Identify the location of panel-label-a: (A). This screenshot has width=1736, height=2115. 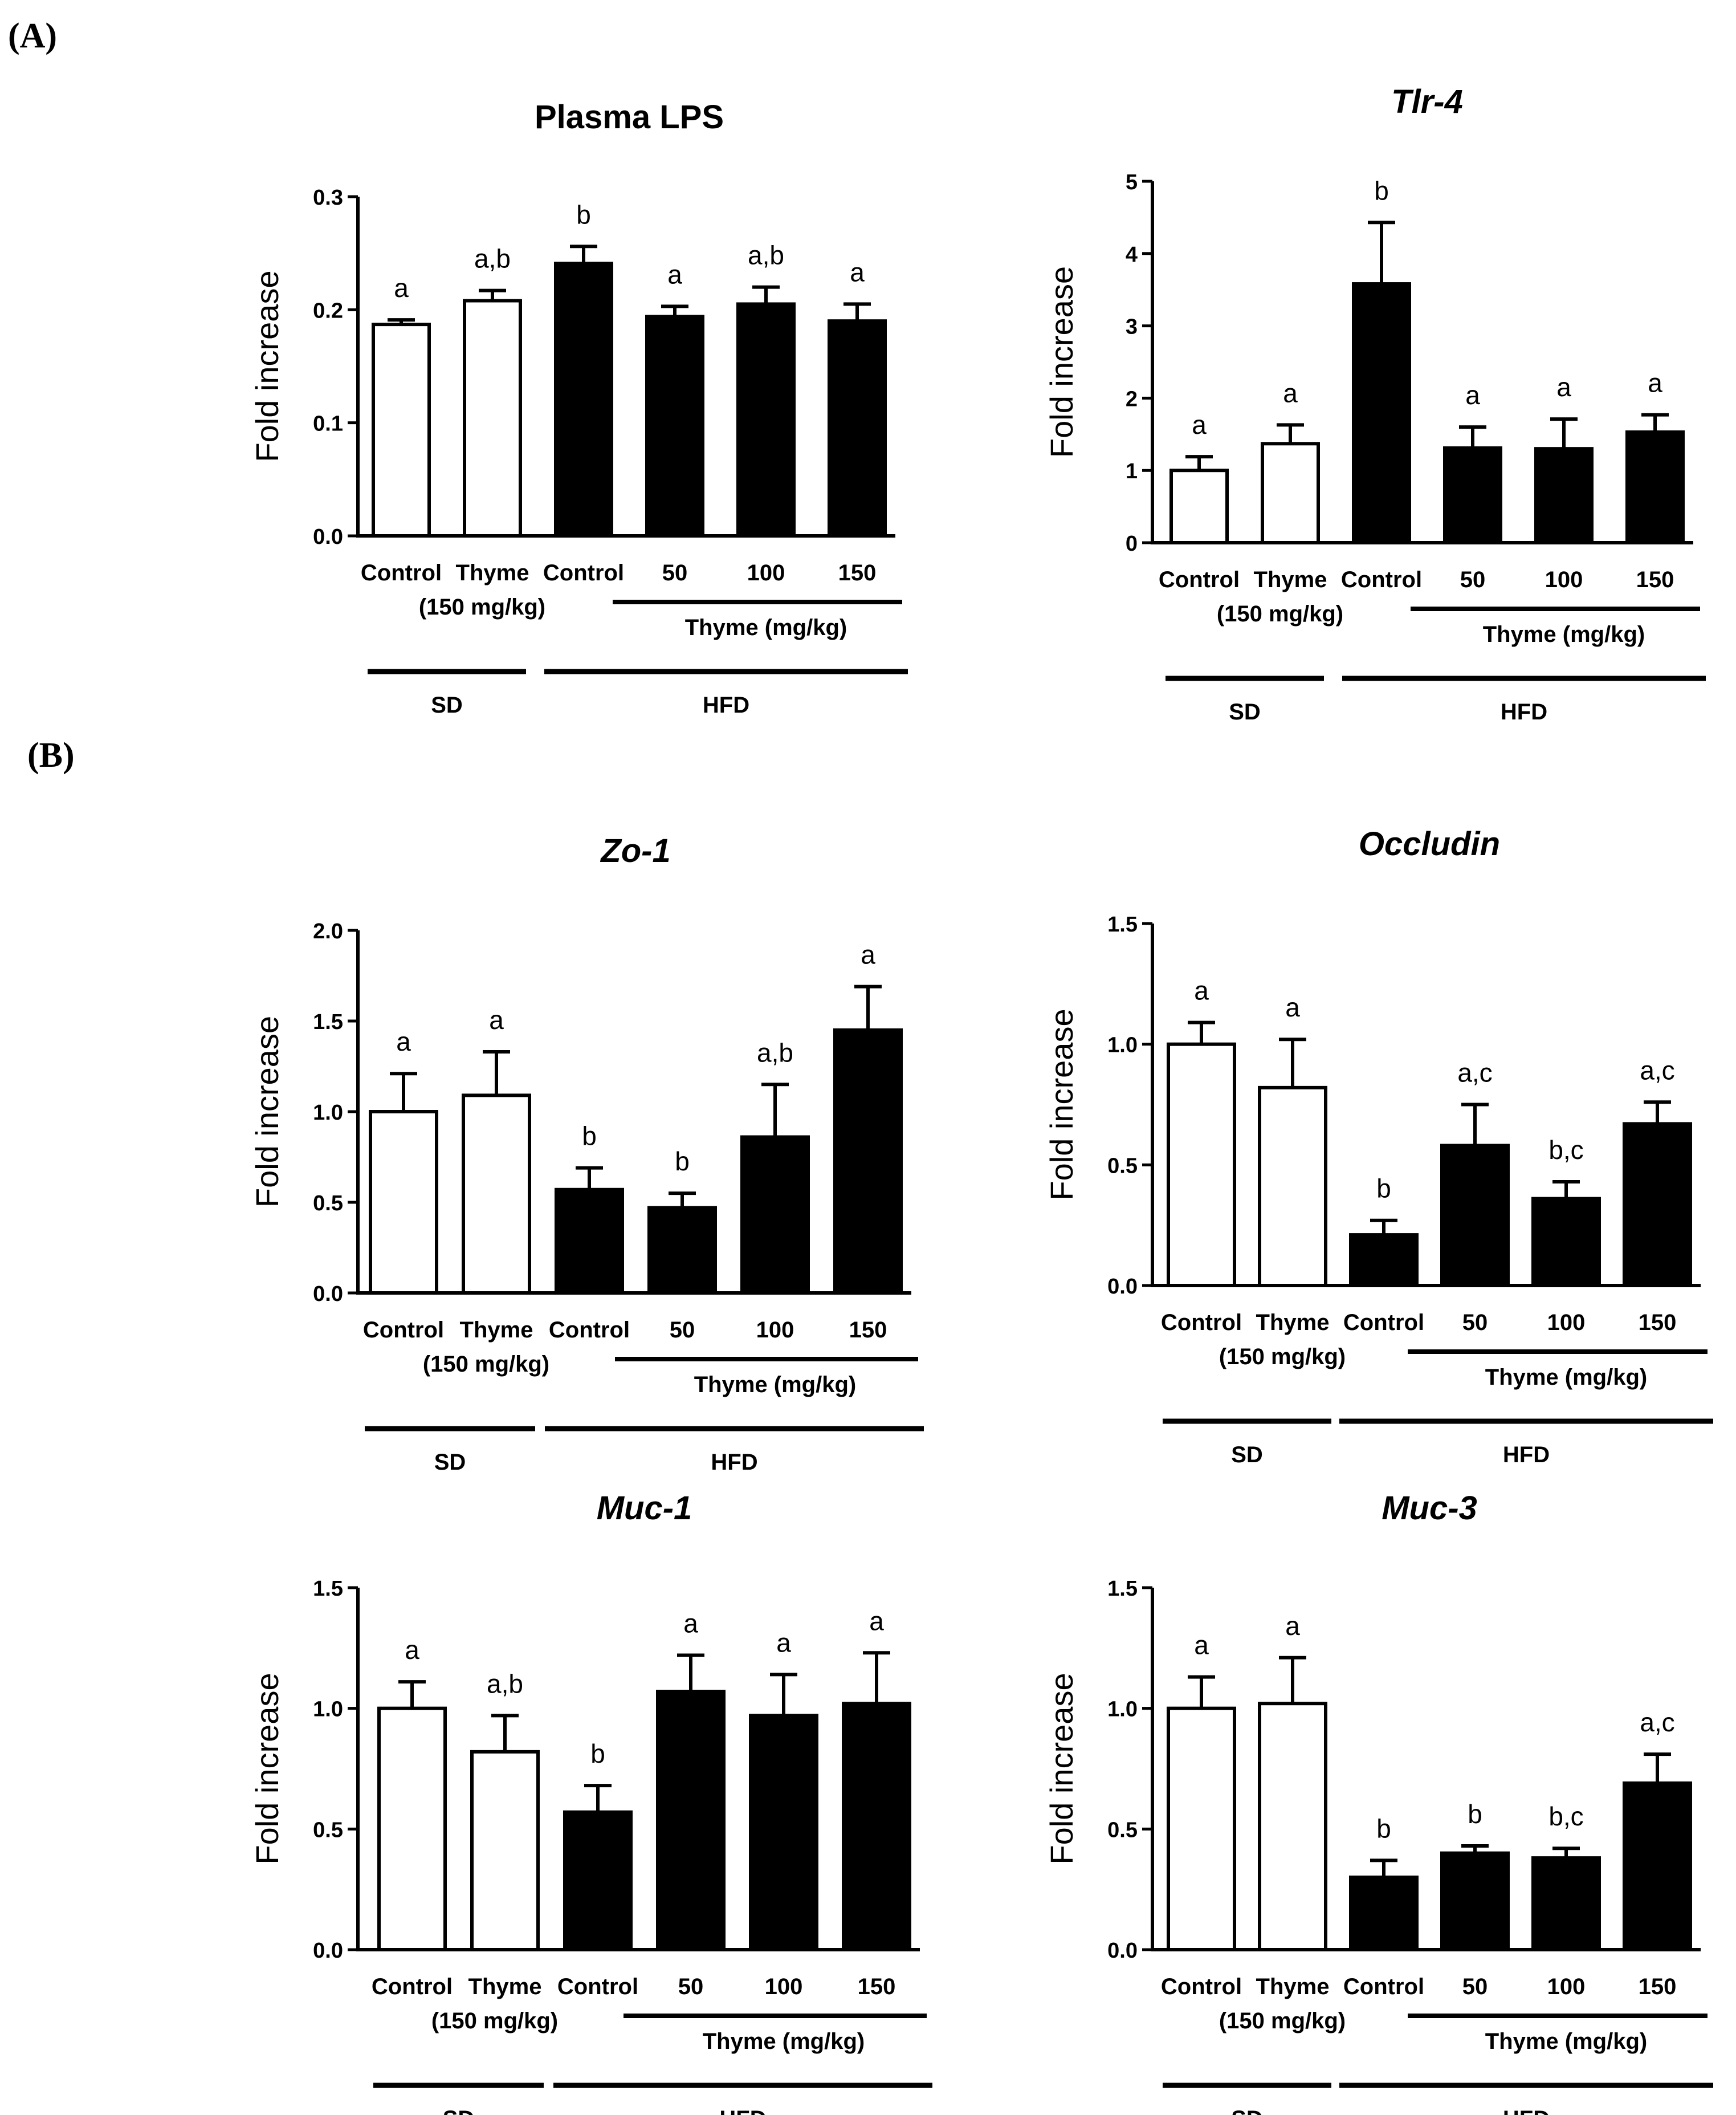
(33, 36).